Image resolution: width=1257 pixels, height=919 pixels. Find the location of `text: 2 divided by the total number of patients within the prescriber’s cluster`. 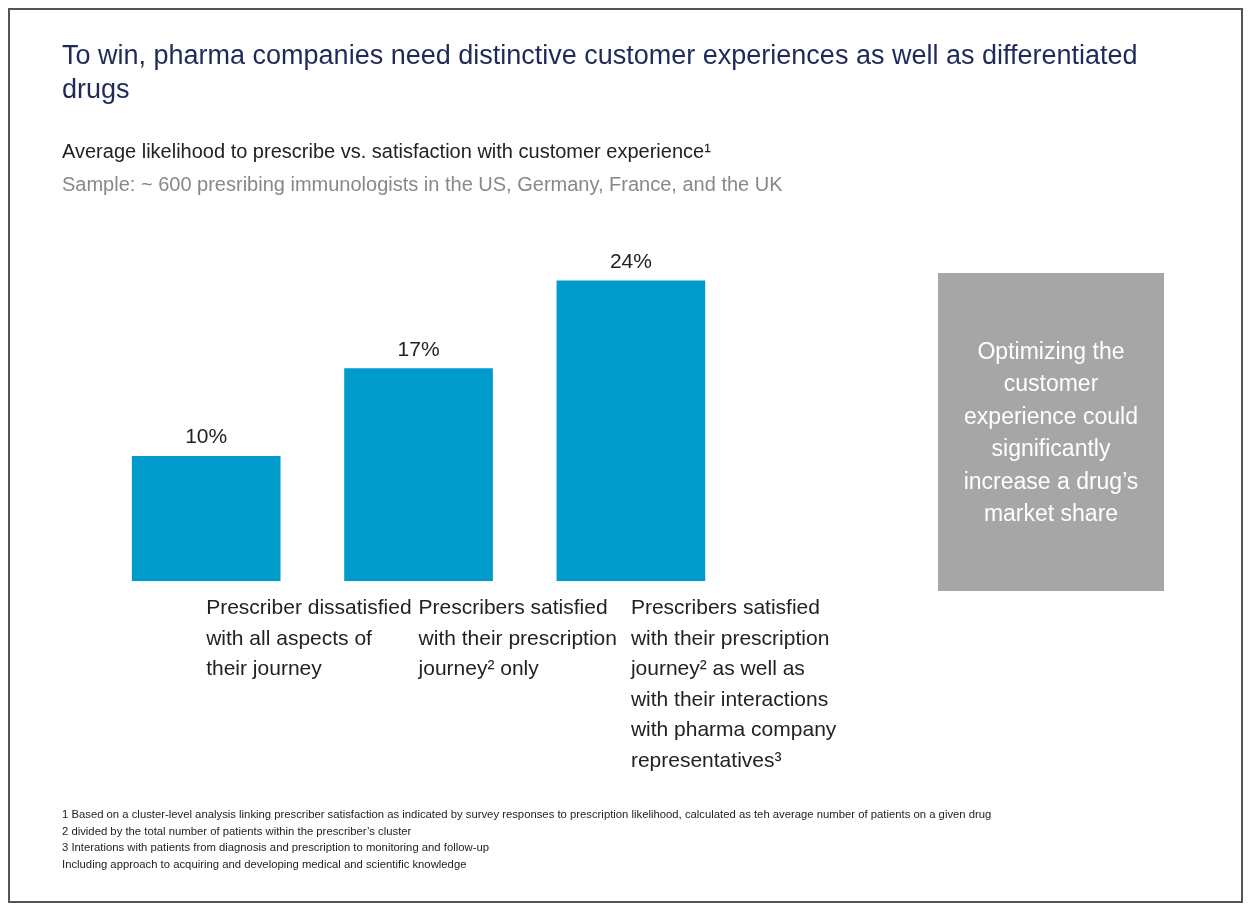

text: 2 divided by the total number of patients within the prescriber’s cluster is located at coordinates (237, 831).